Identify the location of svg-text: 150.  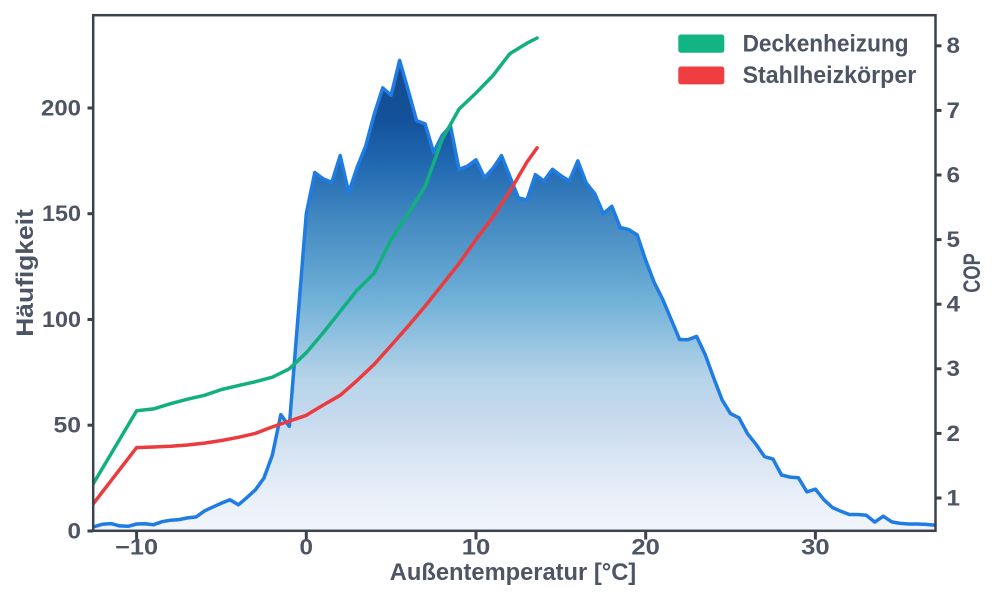
(61, 213).